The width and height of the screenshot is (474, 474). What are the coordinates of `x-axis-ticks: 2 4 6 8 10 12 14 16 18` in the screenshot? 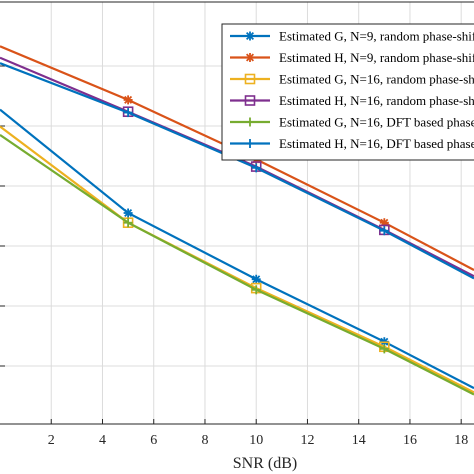 It's located at (258, 433).